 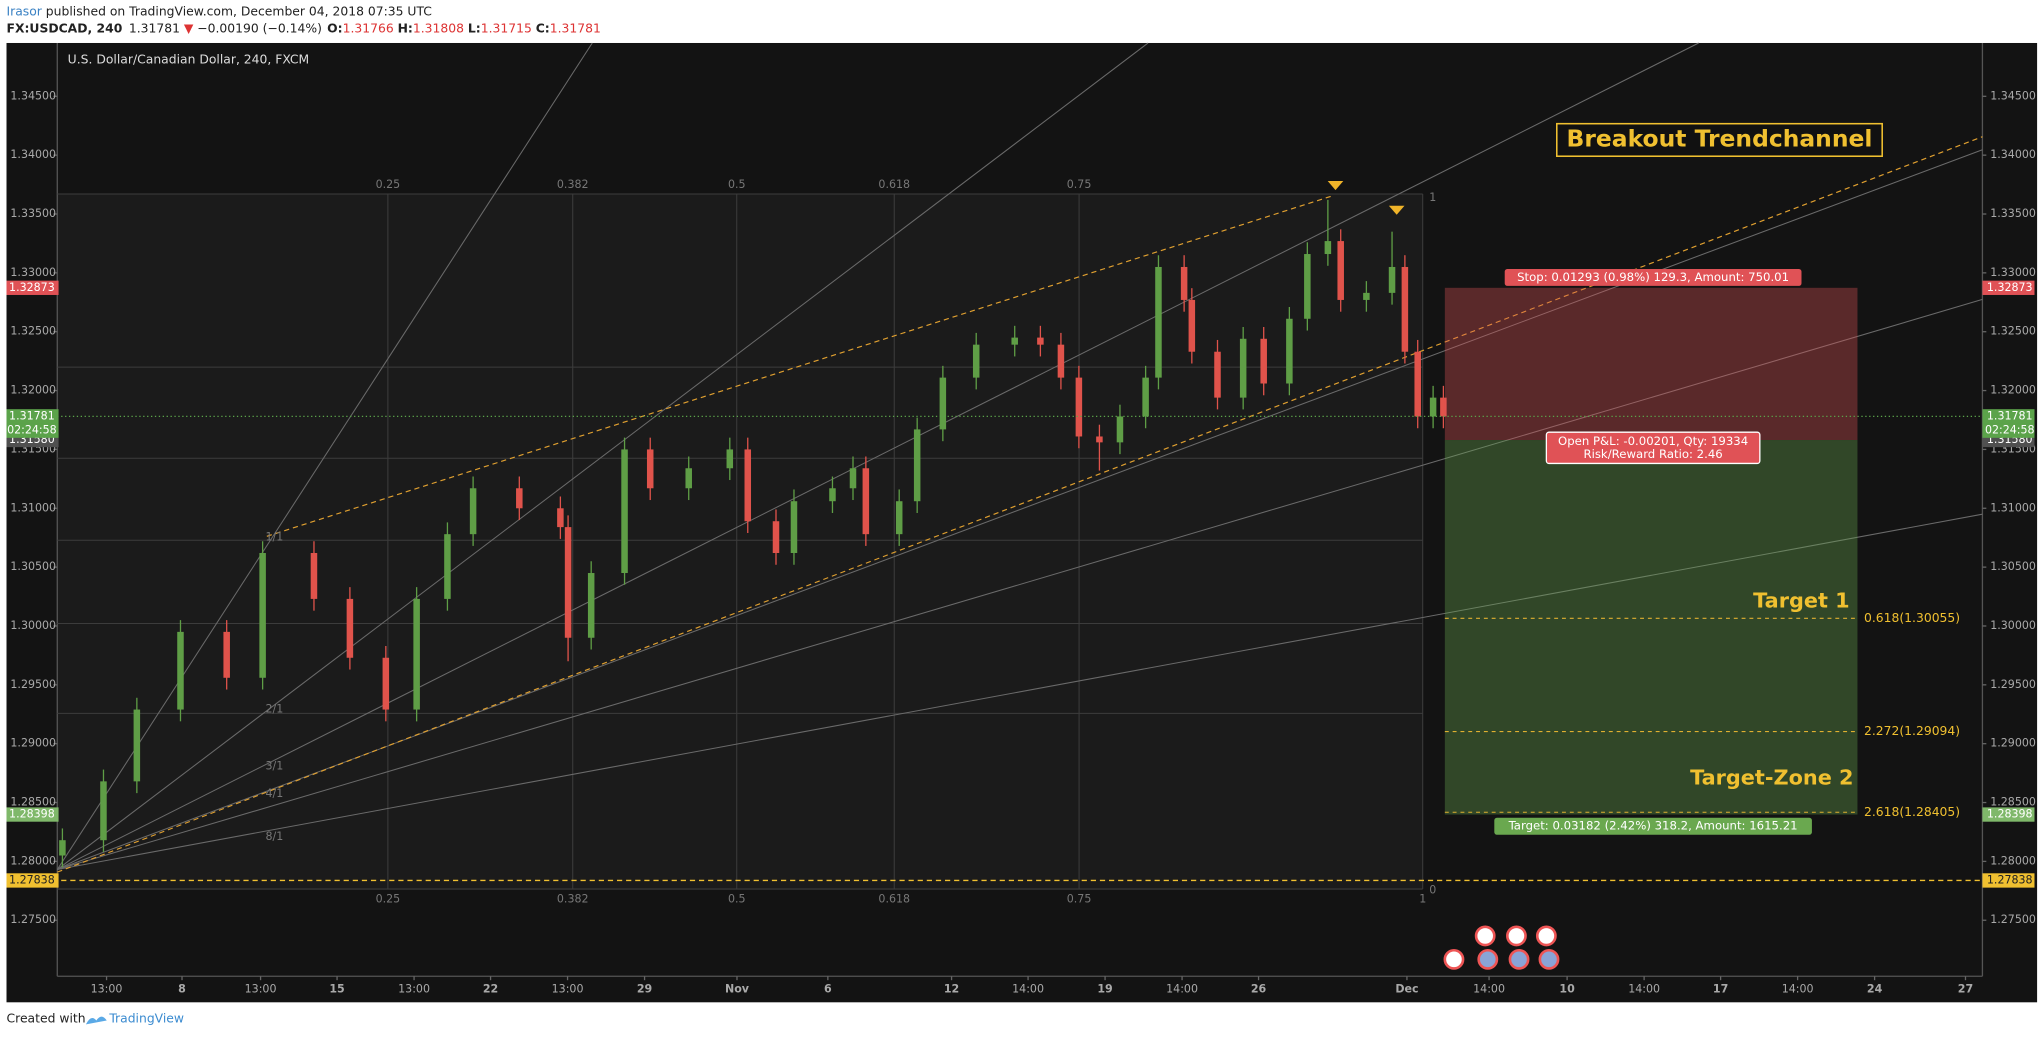 What do you see at coordinates (32, 814) in the screenshot?
I see `price-badge-label: 1.28398` at bounding box center [32, 814].